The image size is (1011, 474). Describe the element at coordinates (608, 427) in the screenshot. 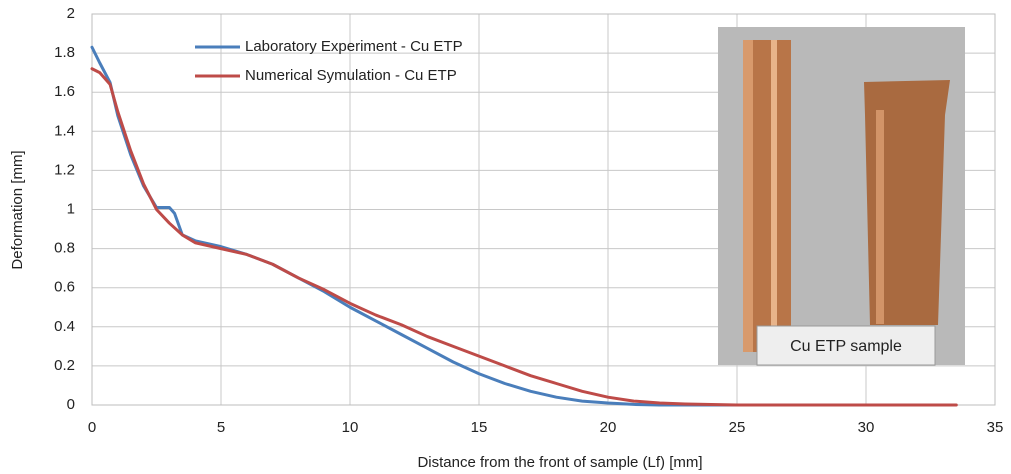

I see `x-tick-label: 20` at that location.